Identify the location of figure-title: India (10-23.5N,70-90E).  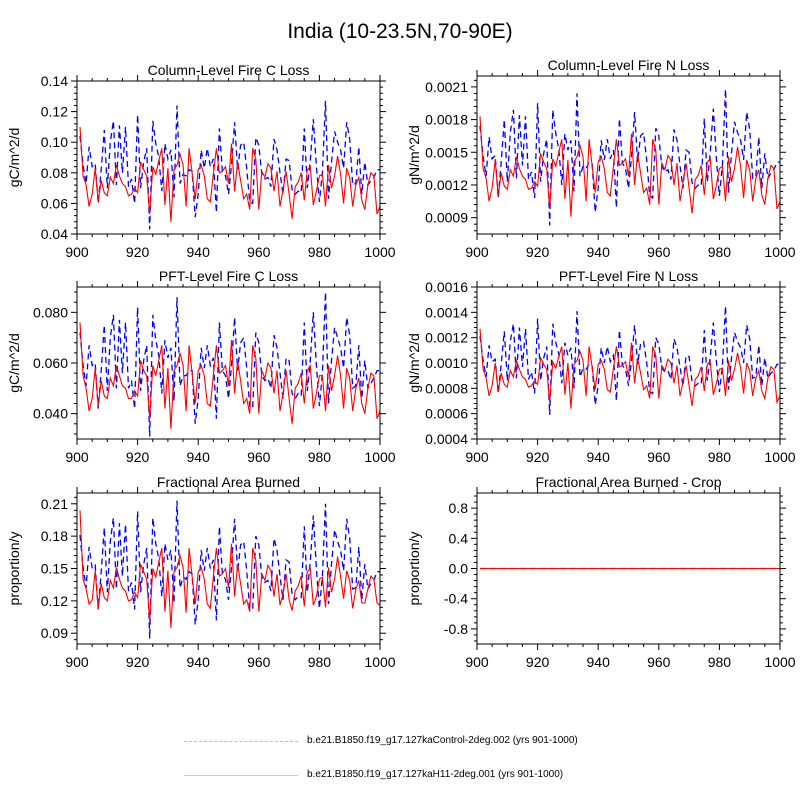
(400, 31).